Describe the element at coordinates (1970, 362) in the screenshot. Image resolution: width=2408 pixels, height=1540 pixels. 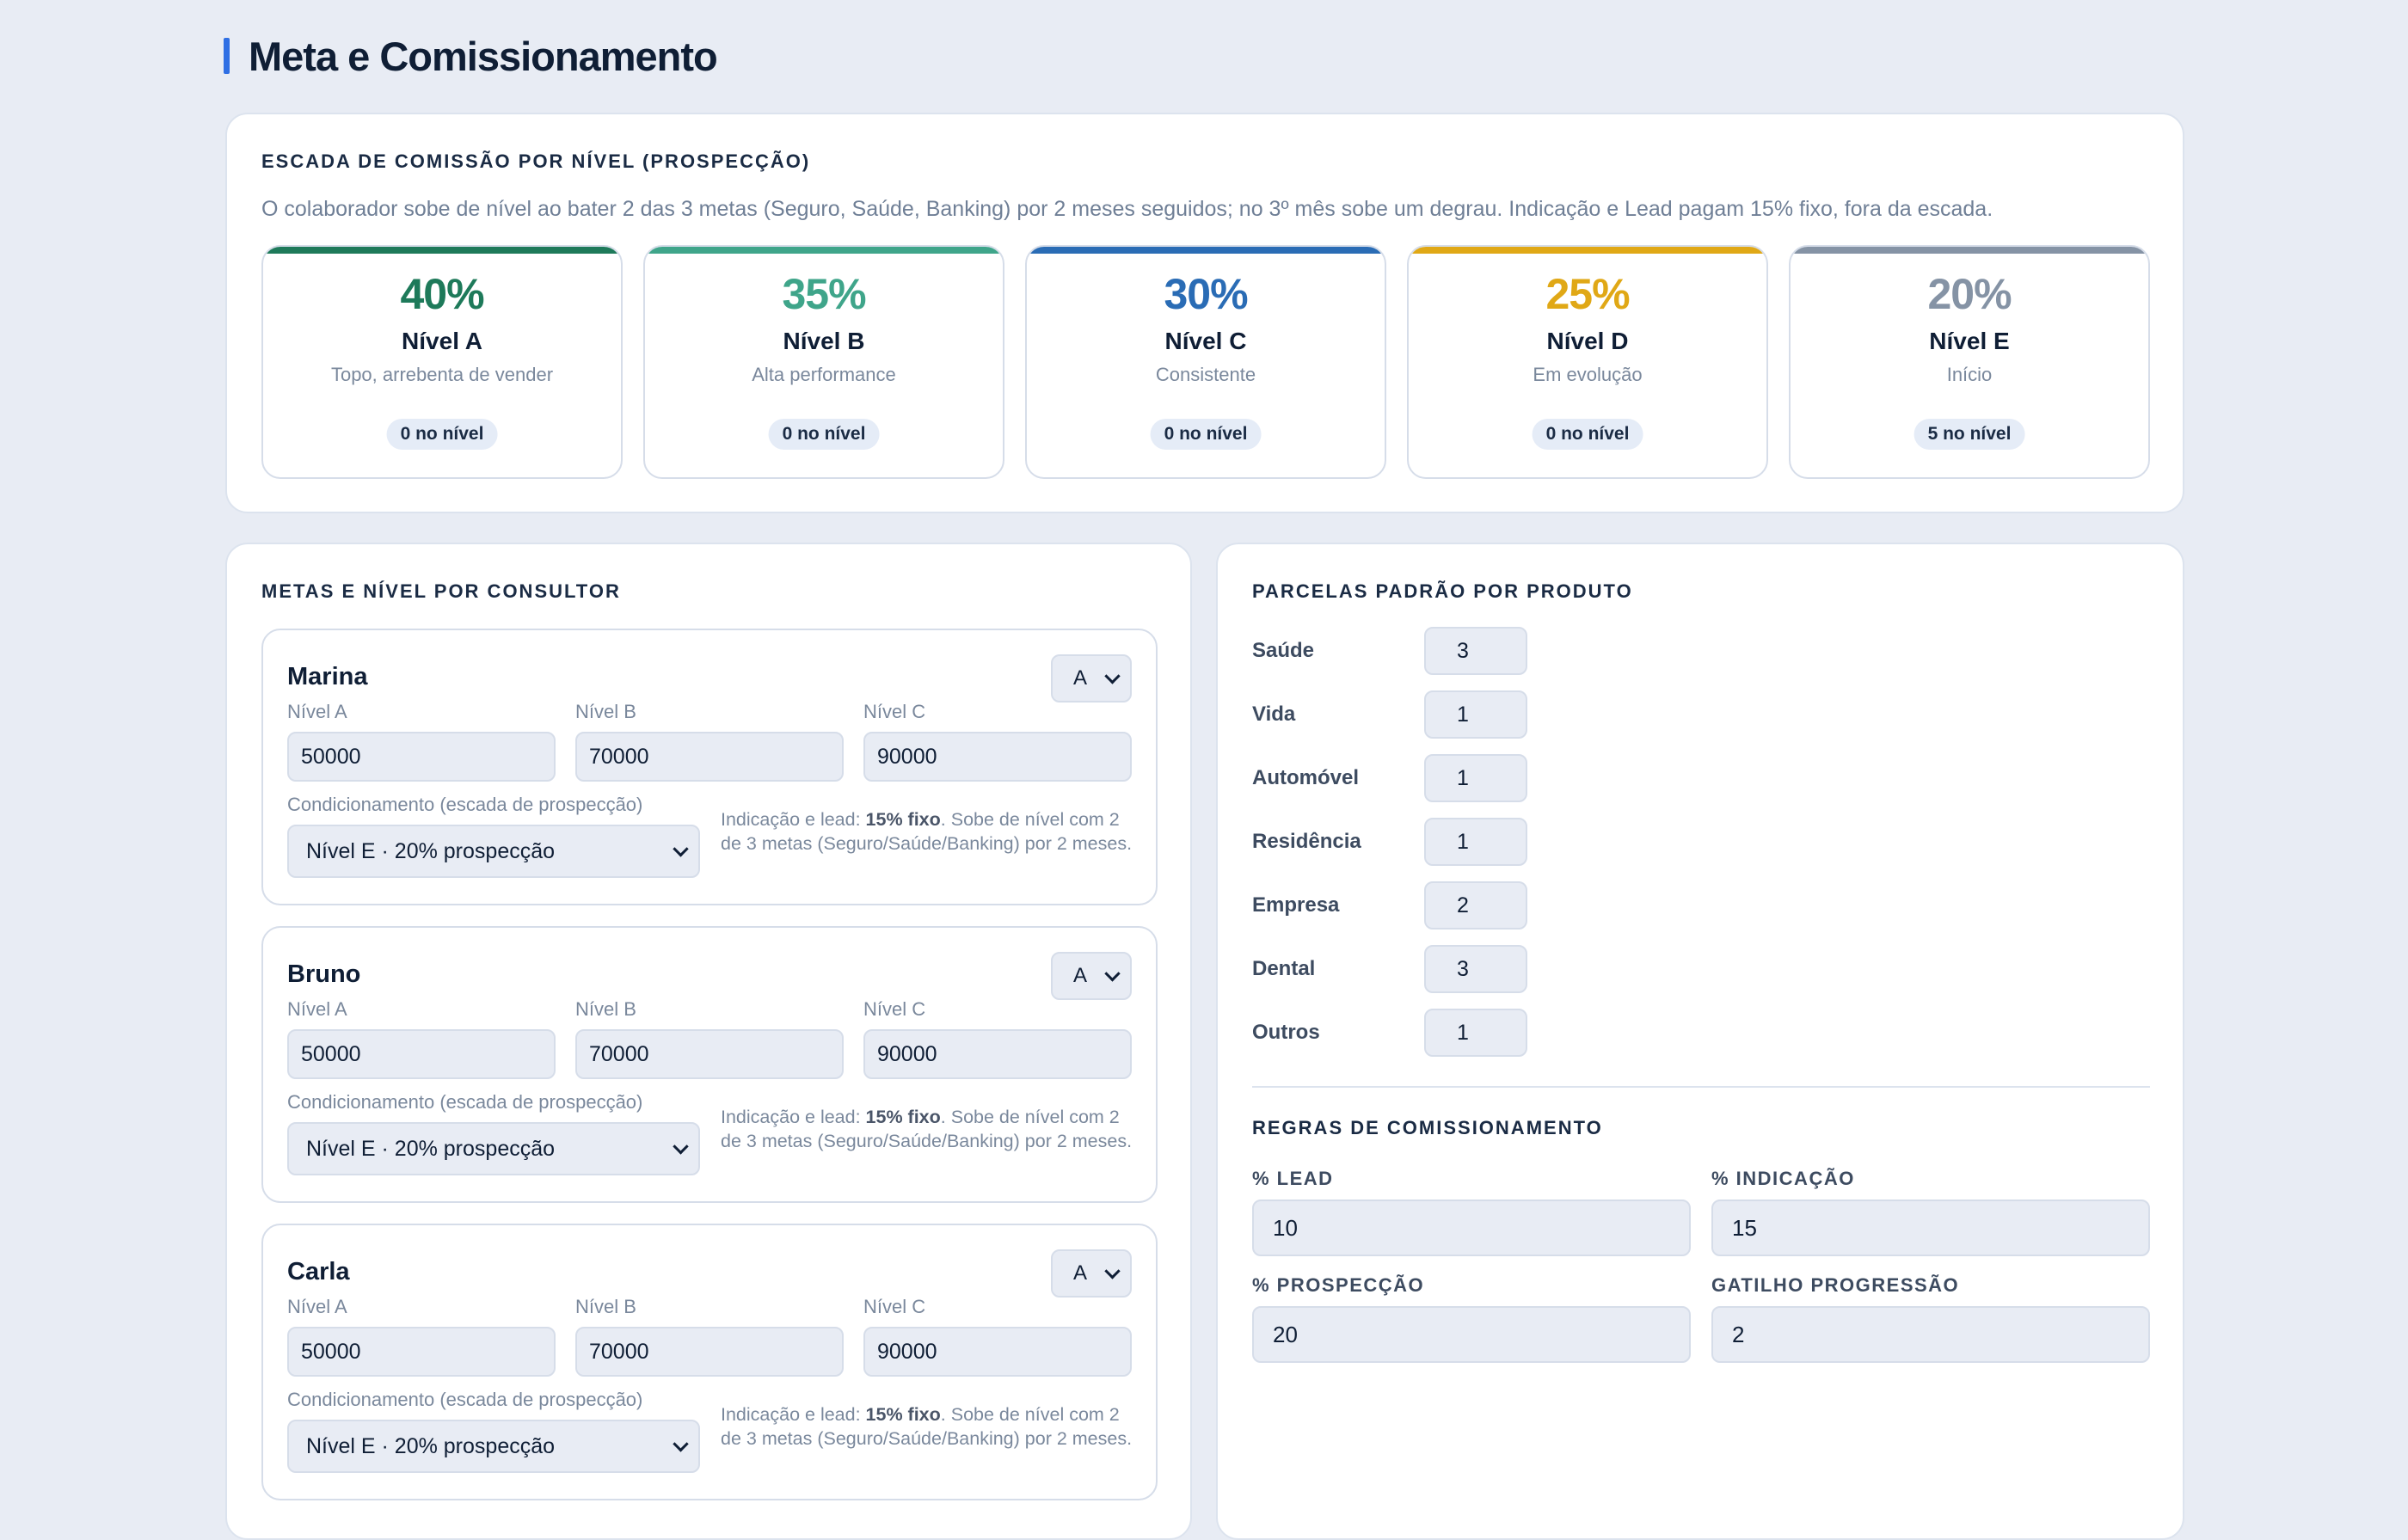
I see `tier-card: 20% Nível E Início 5 no nível` at that location.